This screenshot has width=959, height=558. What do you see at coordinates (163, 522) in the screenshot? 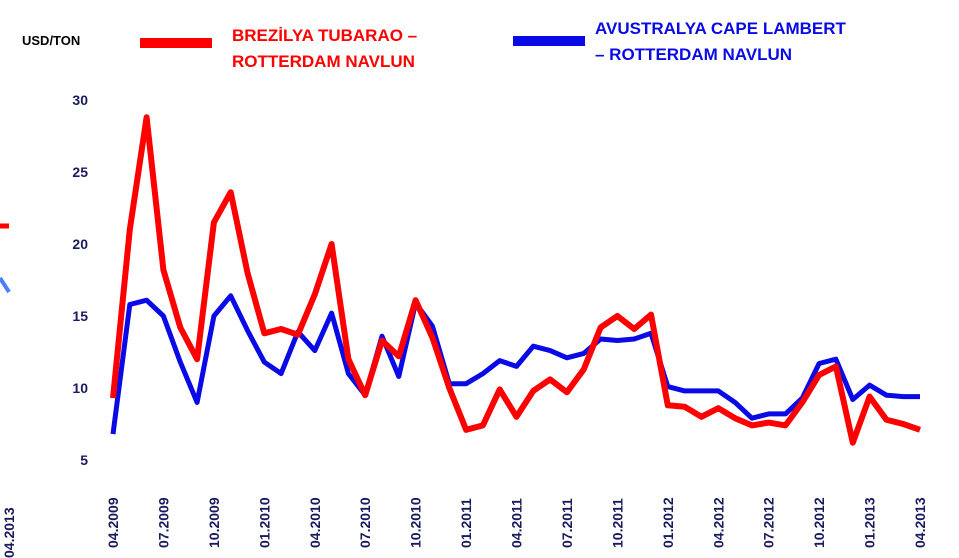
I see `x-tick-label: 07.2009` at bounding box center [163, 522].